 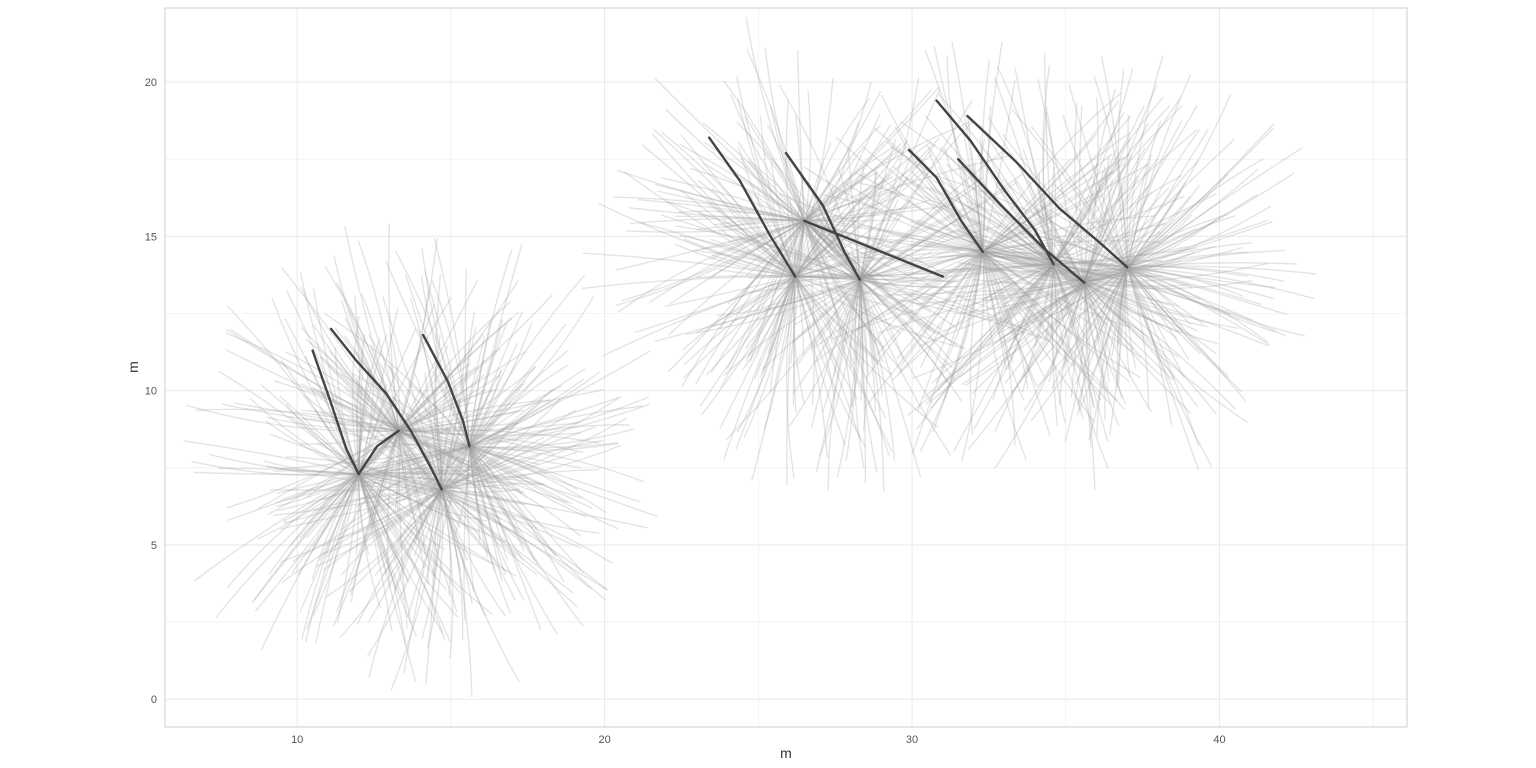 I want to click on x-tick-label: 30, so click(x=912, y=740).